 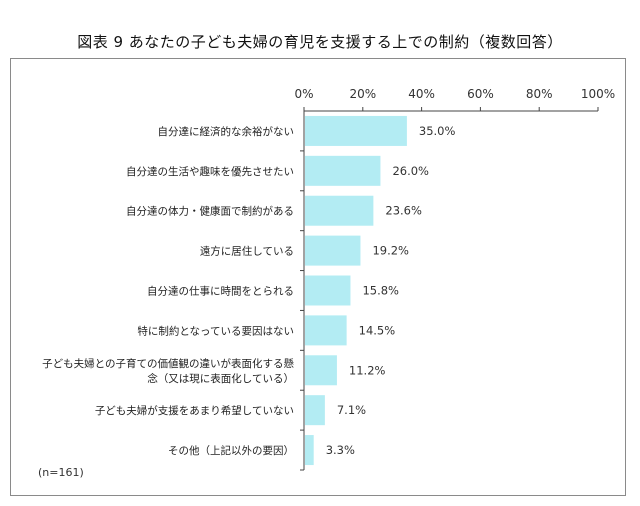 What do you see at coordinates (210, 211) in the screenshot?
I see `category-label: 自分達の体力・健康面で制約がある` at bounding box center [210, 211].